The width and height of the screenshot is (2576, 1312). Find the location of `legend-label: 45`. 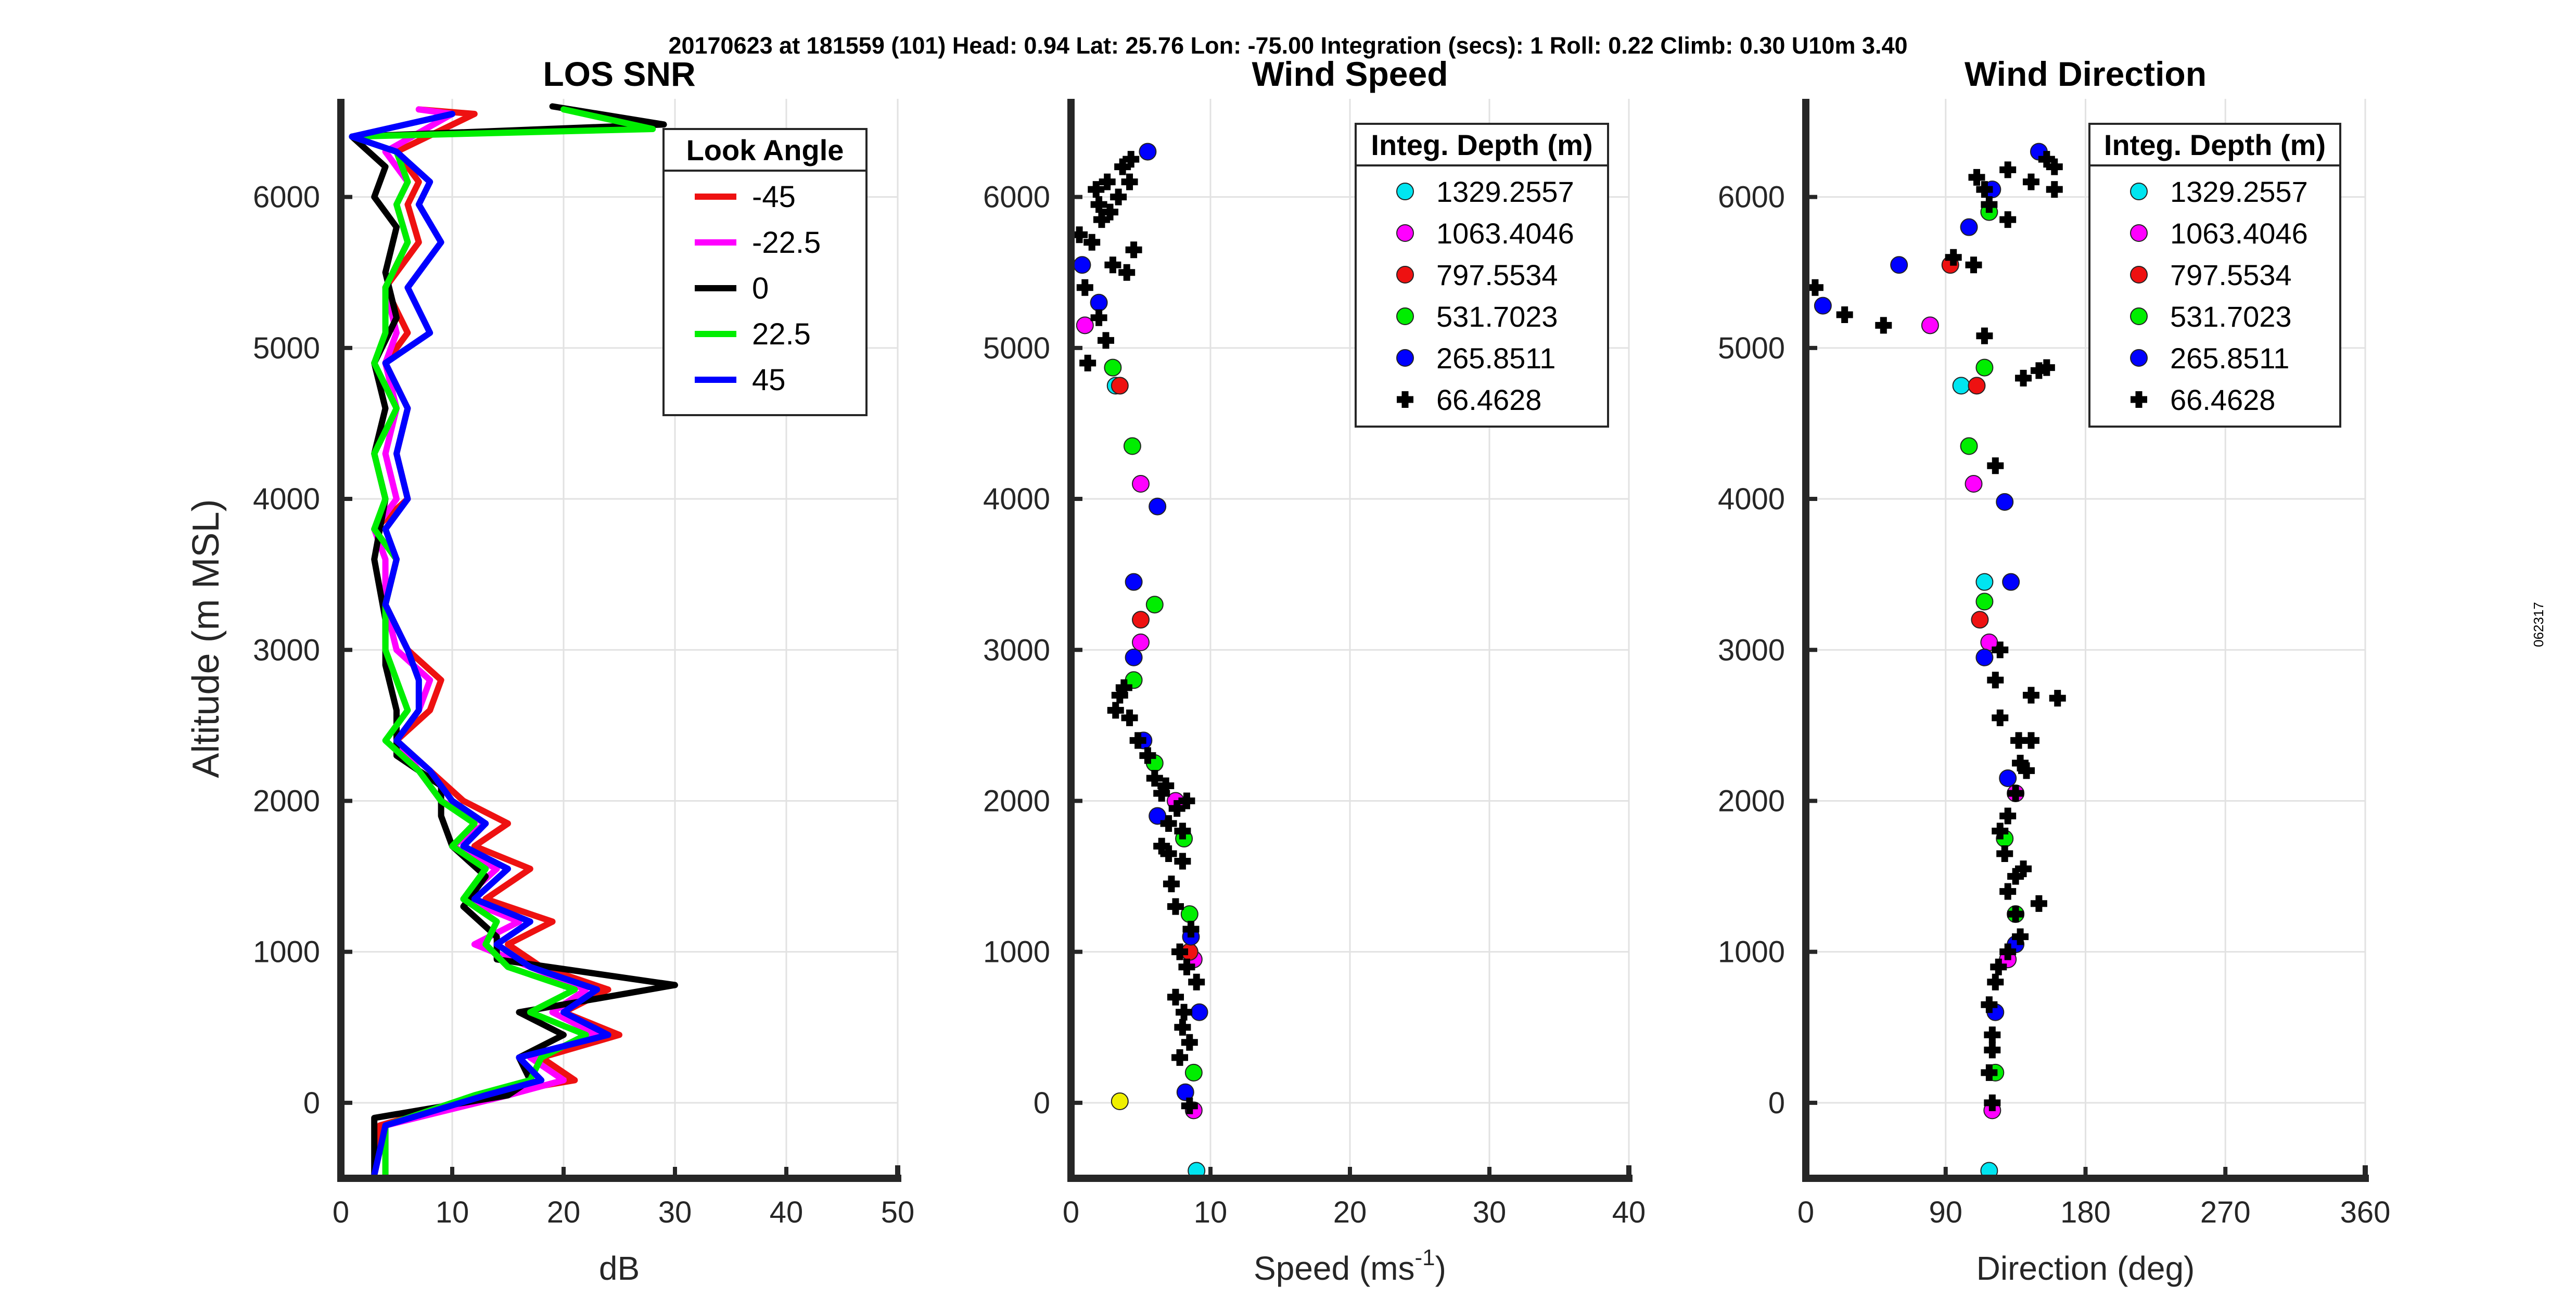

legend-label: 45 is located at coordinates (769, 380).